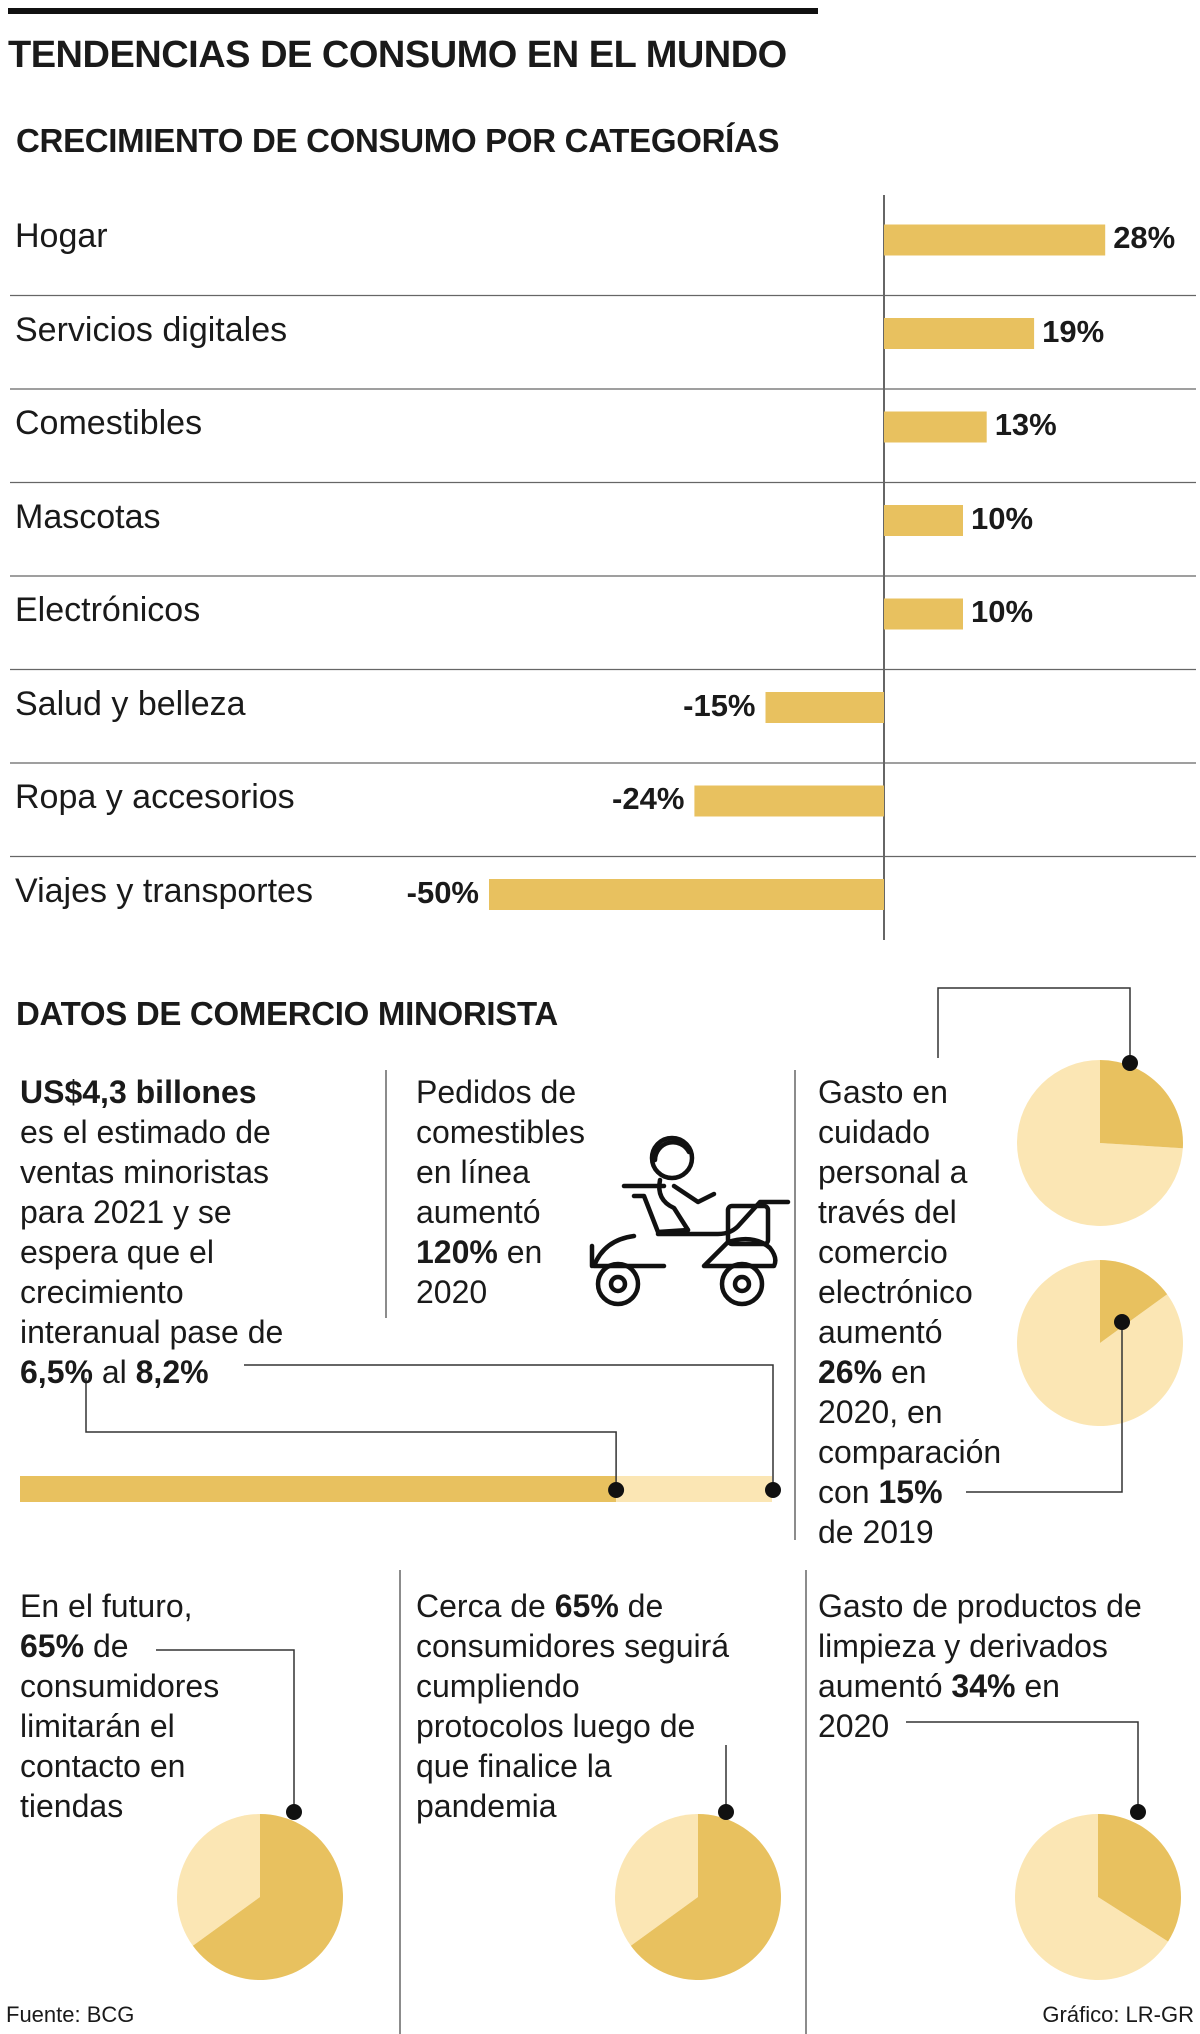 The height and width of the screenshot is (2034, 1200). What do you see at coordinates (397, 55) in the screenshot?
I see `page-title: TENDENCIAS DE CONSUMO EN EL MUNDO` at bounding box center [397, 55].